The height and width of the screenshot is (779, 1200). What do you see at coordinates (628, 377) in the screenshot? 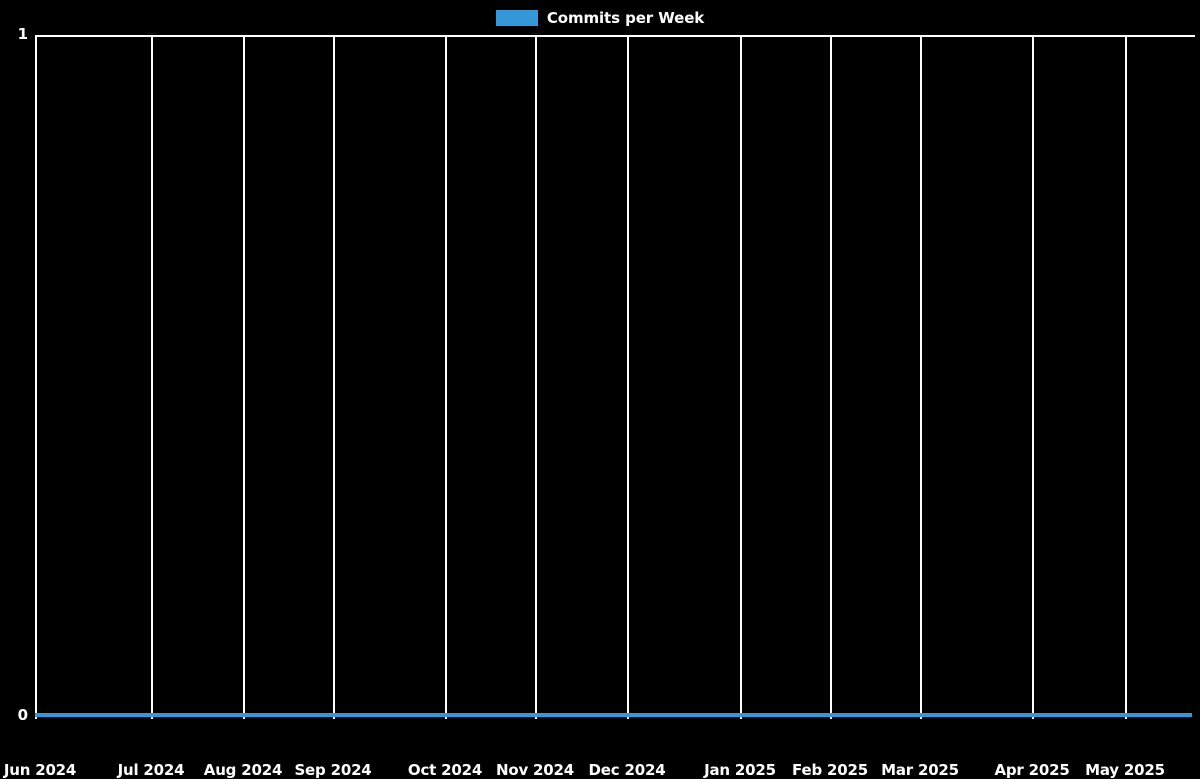
I see `gridline-dec-2024` at bounding box center [628, 377].